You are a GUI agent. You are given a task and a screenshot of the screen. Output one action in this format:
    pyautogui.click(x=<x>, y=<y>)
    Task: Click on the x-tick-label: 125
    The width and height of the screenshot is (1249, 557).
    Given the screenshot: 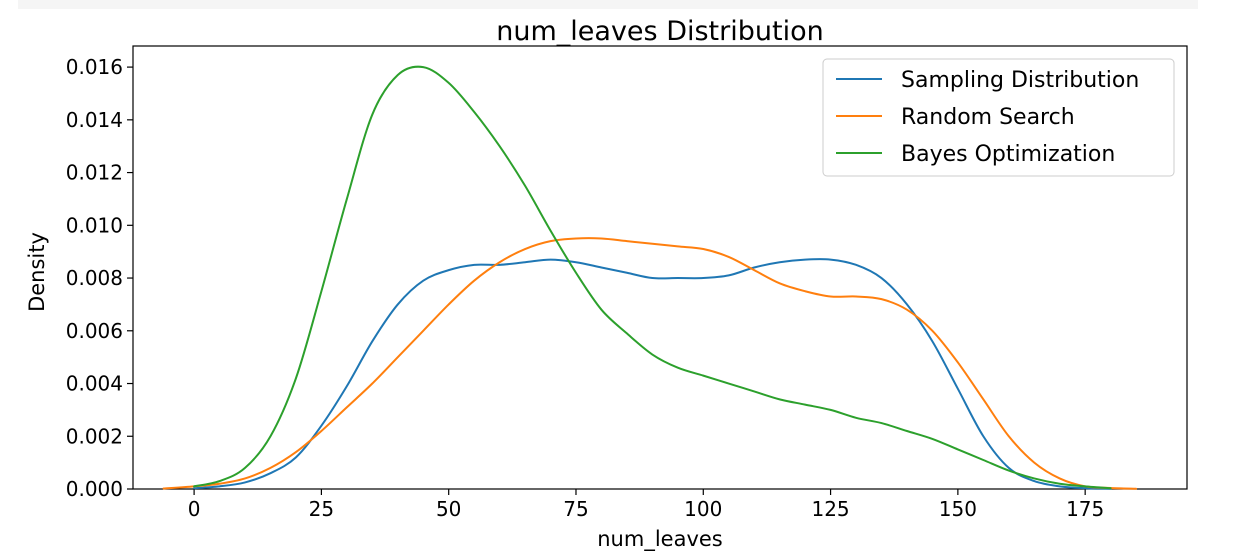 What is the action you would take?
    pyautogui.click(x=830, y=509)
    